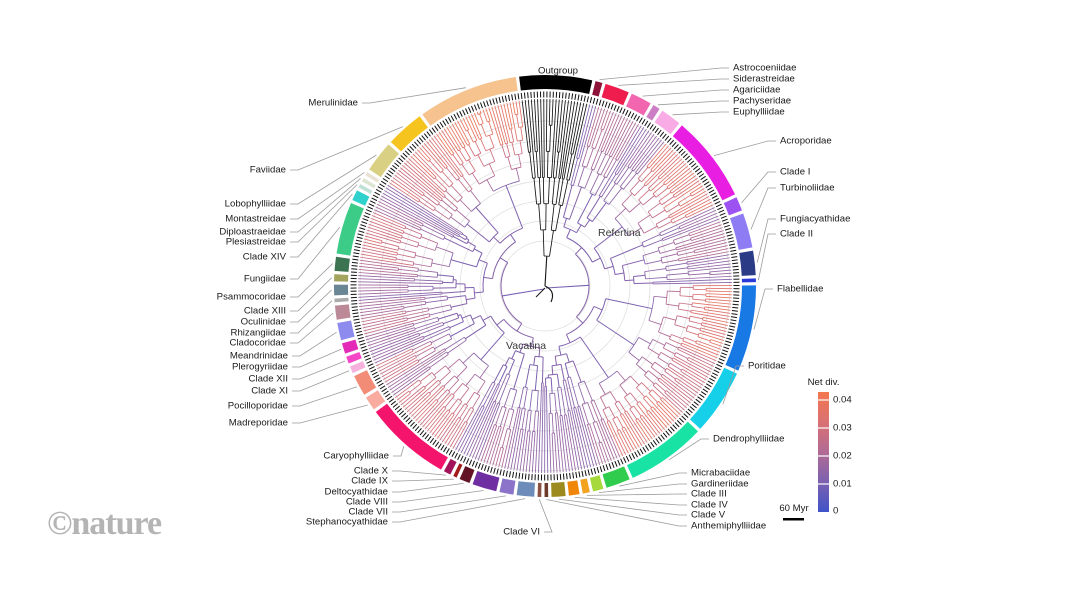  I want to click on scale-bar: 60 Myr, so click(794, 512).